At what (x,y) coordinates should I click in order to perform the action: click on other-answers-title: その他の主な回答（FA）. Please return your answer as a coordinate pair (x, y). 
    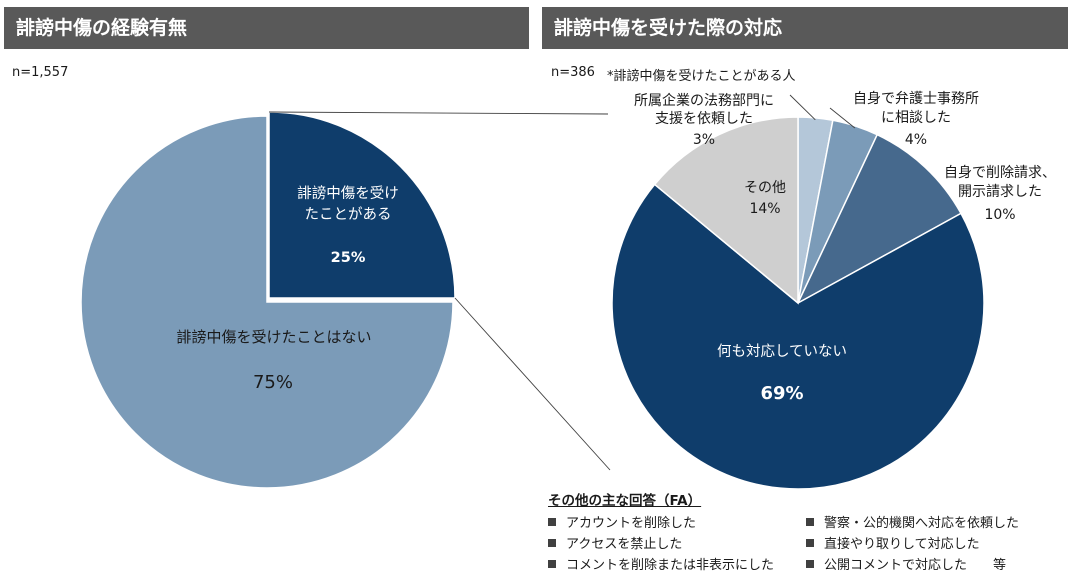
    Looking at the image, I should click on (625, 501).